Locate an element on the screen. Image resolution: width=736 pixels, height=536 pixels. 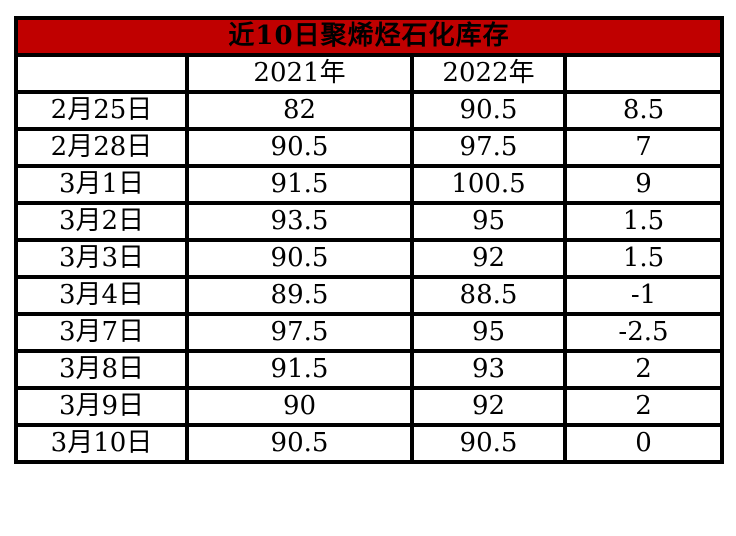
column-header-2022: 2022年 is located at coordinates (488, 73).